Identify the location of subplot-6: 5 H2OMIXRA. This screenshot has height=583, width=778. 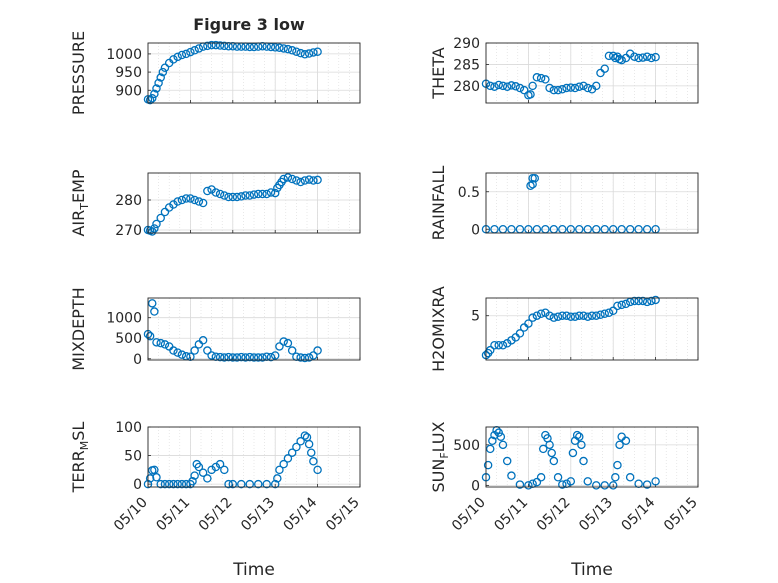
(564, 329).